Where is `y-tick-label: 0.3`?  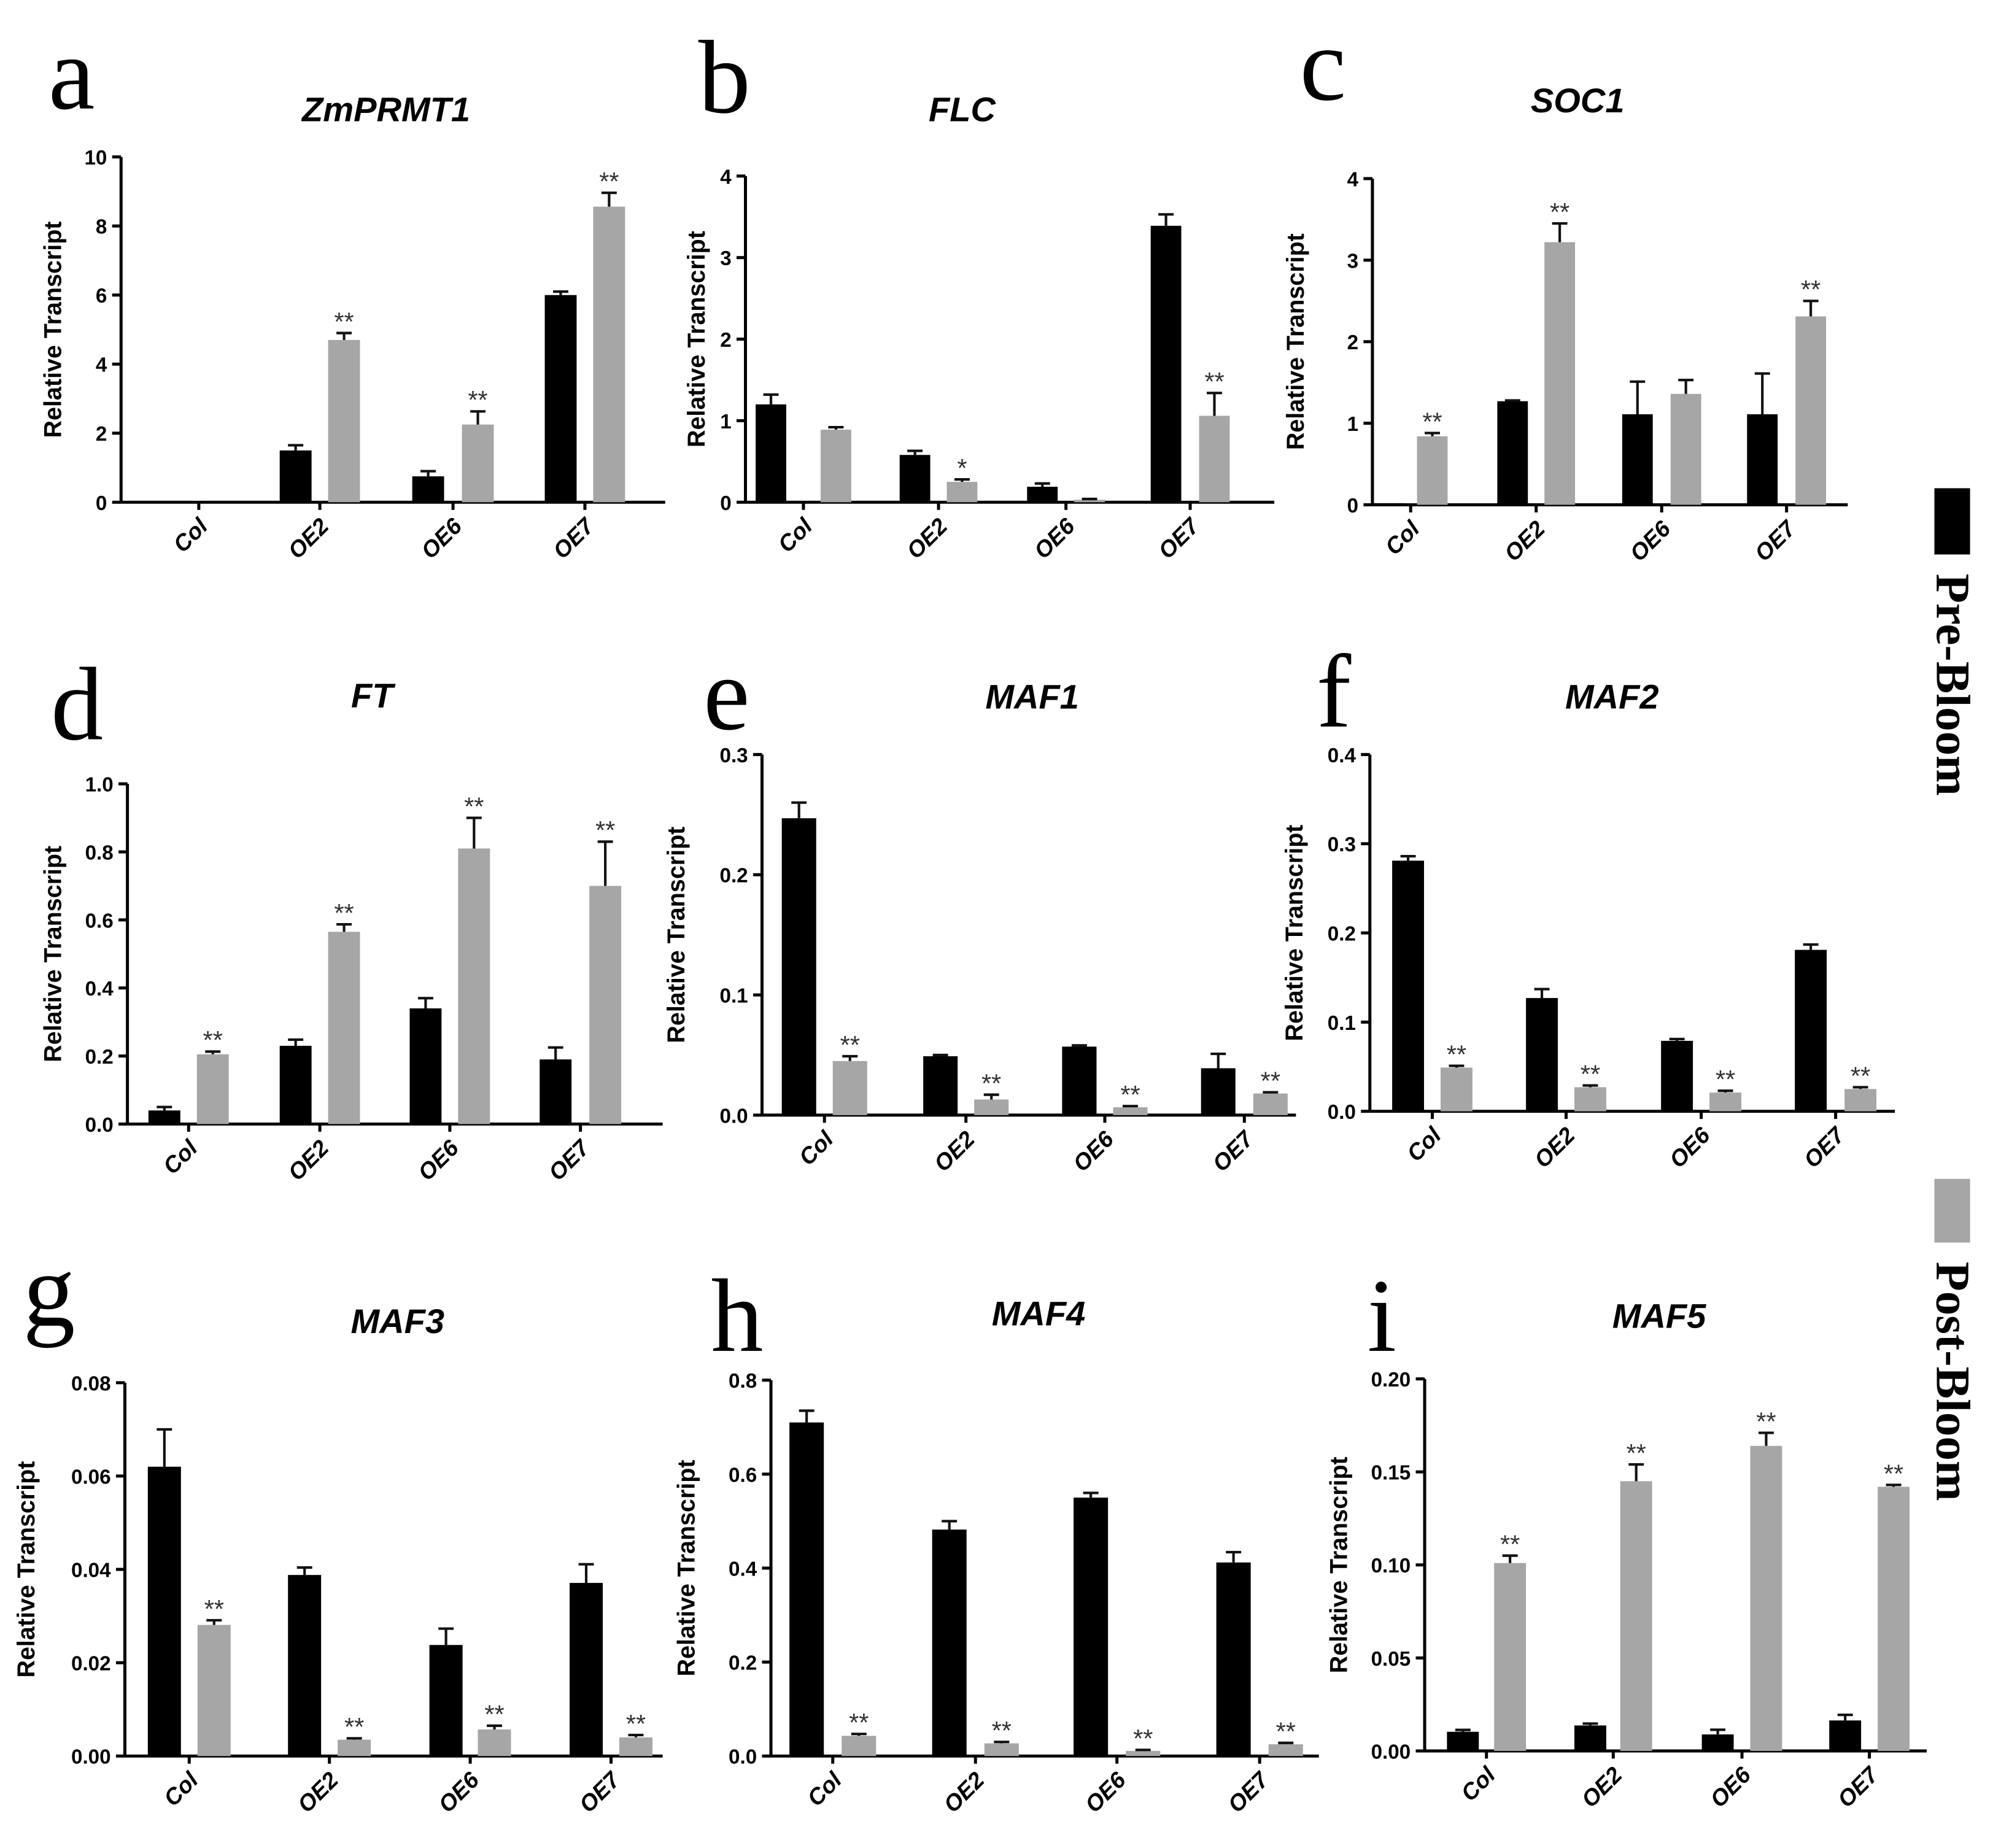
y-tick-label: 0.3 is located at coordinates (1342, 844).